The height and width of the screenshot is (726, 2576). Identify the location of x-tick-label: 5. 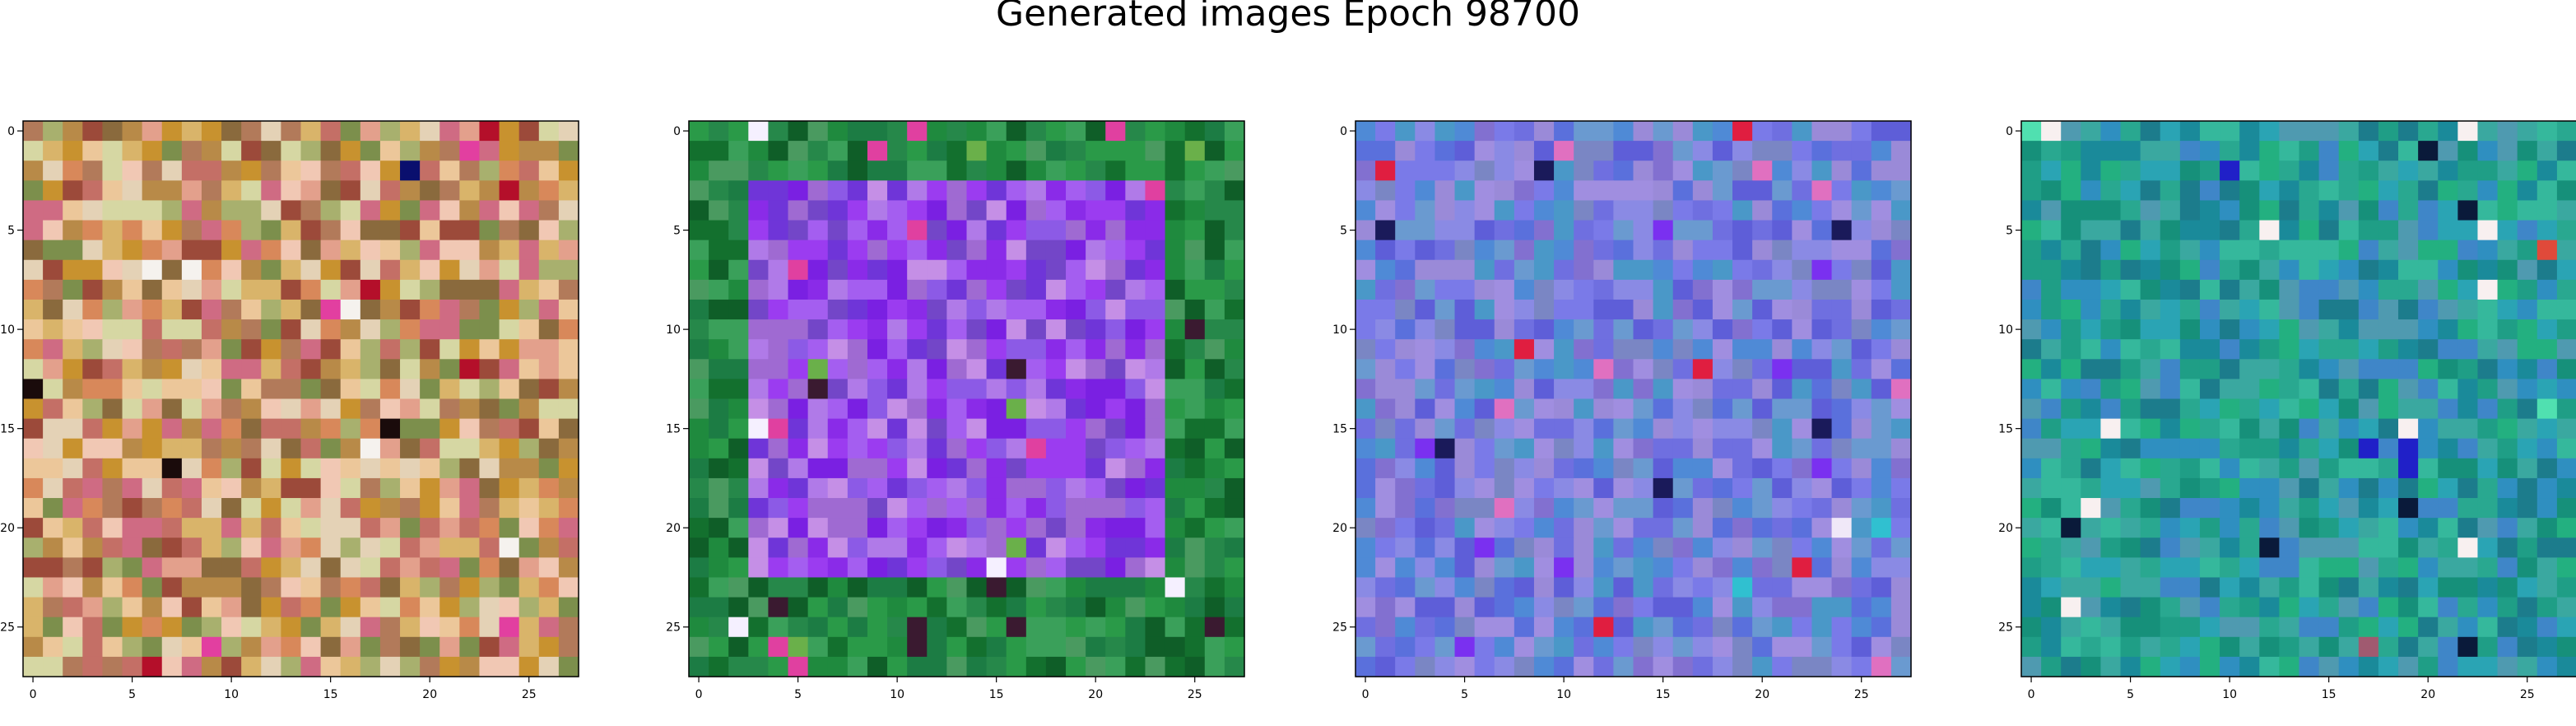
(132, 694).